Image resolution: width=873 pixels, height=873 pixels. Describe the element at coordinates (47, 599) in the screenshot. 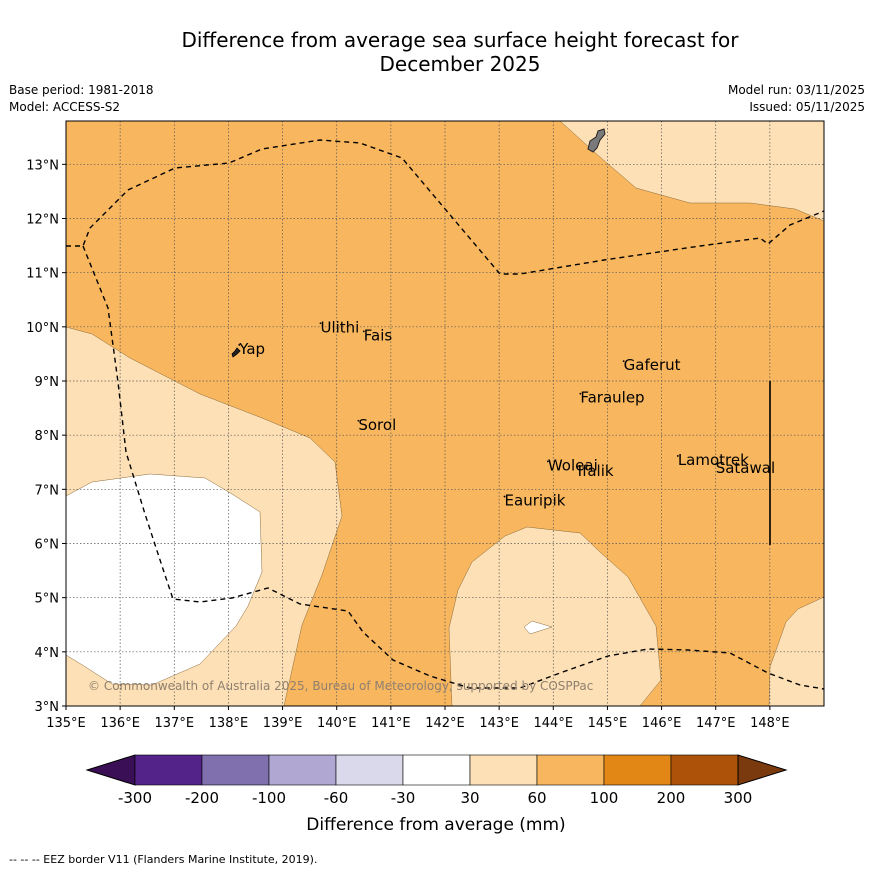

I see `y-tick-label: 5°N` at that location.